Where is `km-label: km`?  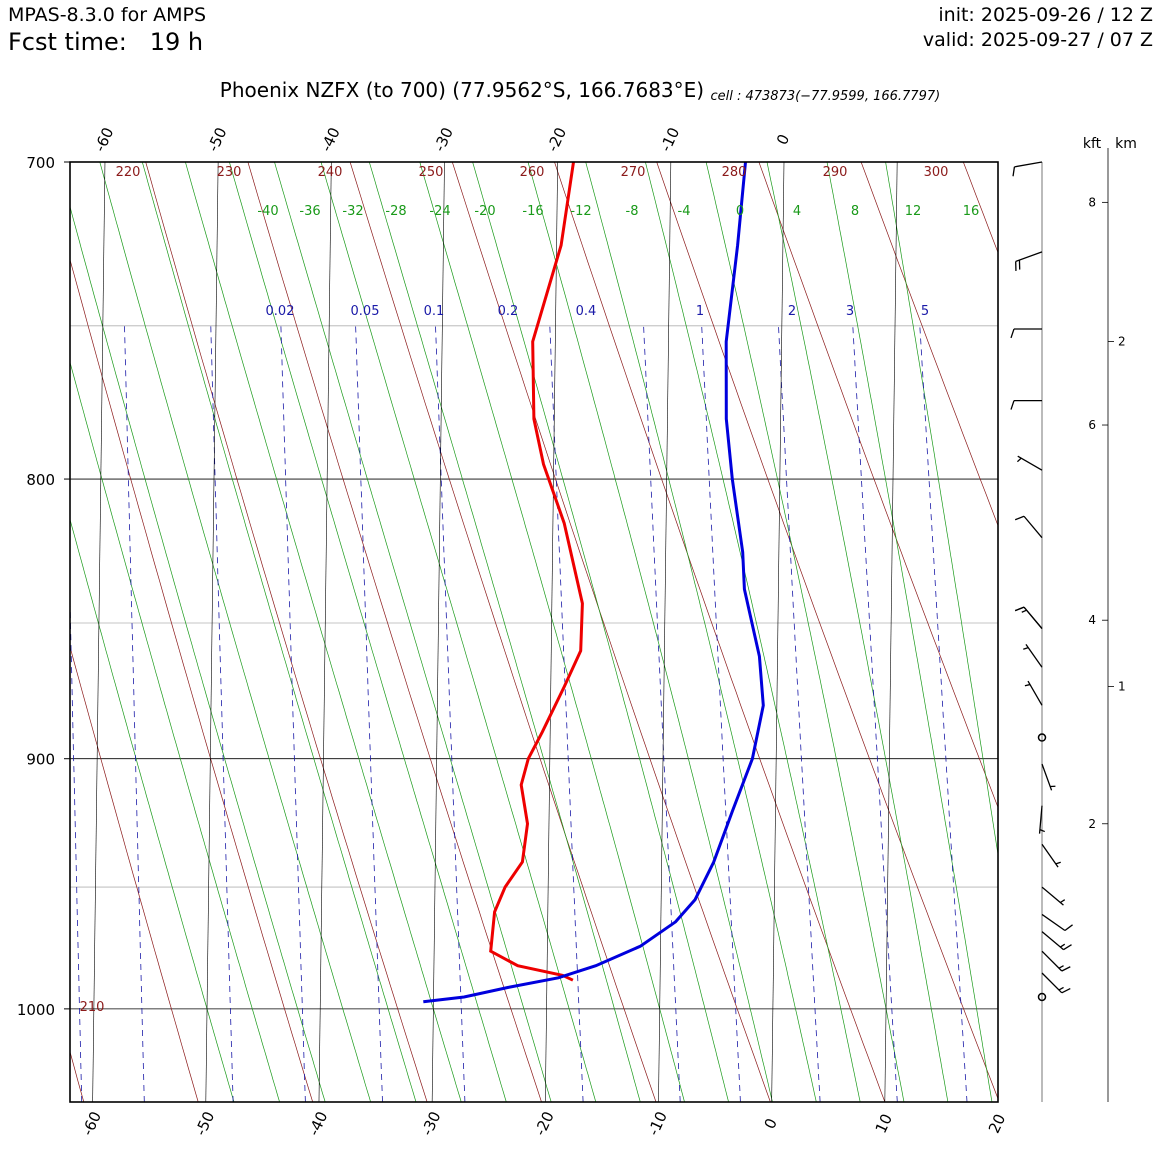 km-label: km is located at coordinates (1126, 144).